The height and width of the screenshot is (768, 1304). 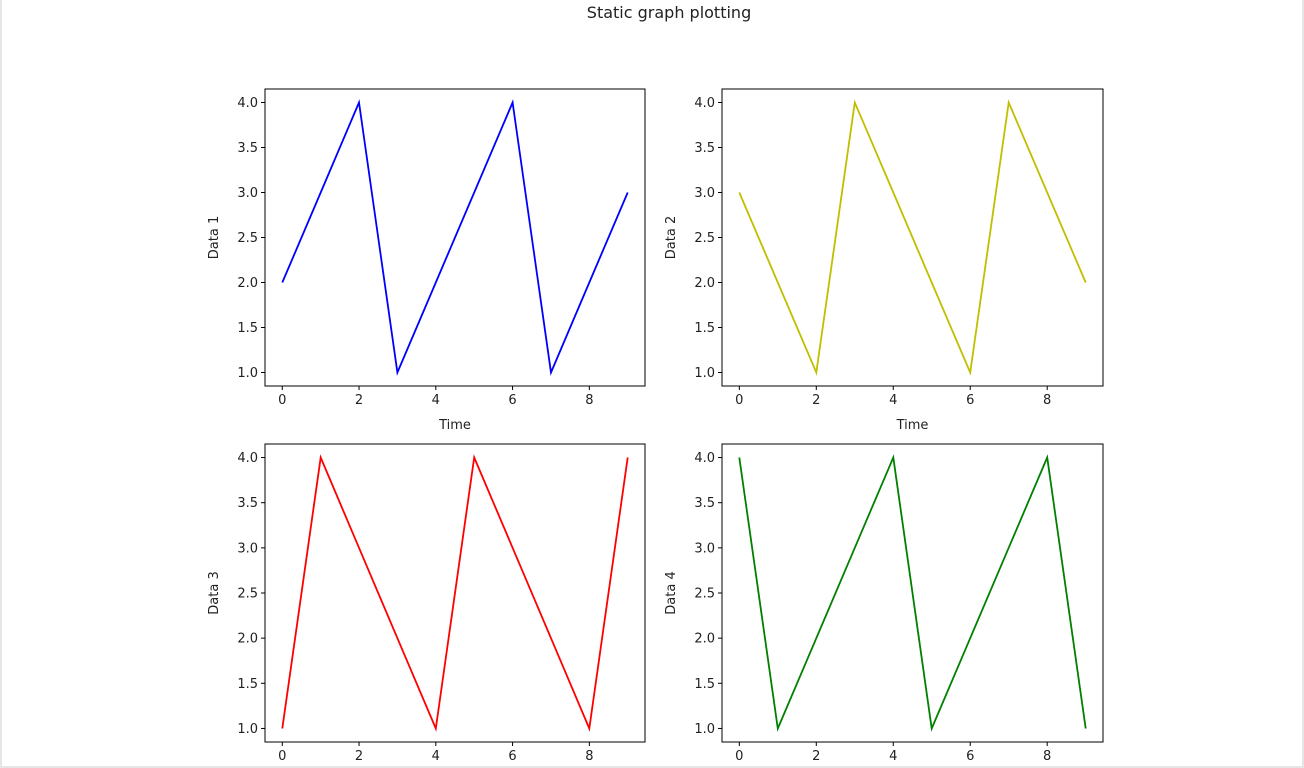 I want to click on y-axis-label: Data 4, so click(x=671, y=592).